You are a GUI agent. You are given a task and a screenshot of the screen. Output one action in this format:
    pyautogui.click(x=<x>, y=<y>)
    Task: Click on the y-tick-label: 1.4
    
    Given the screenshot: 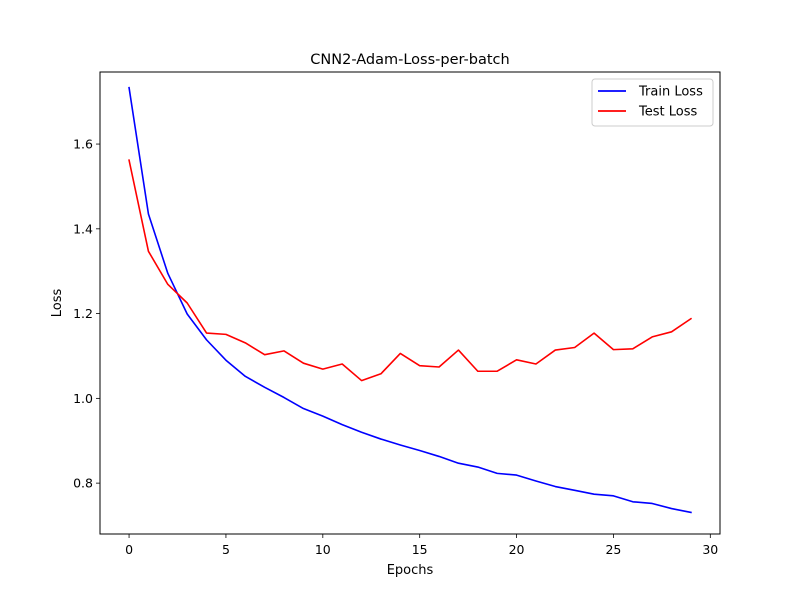 What is the action you would take?
    pyautogui.click(x=83, y=228)
    